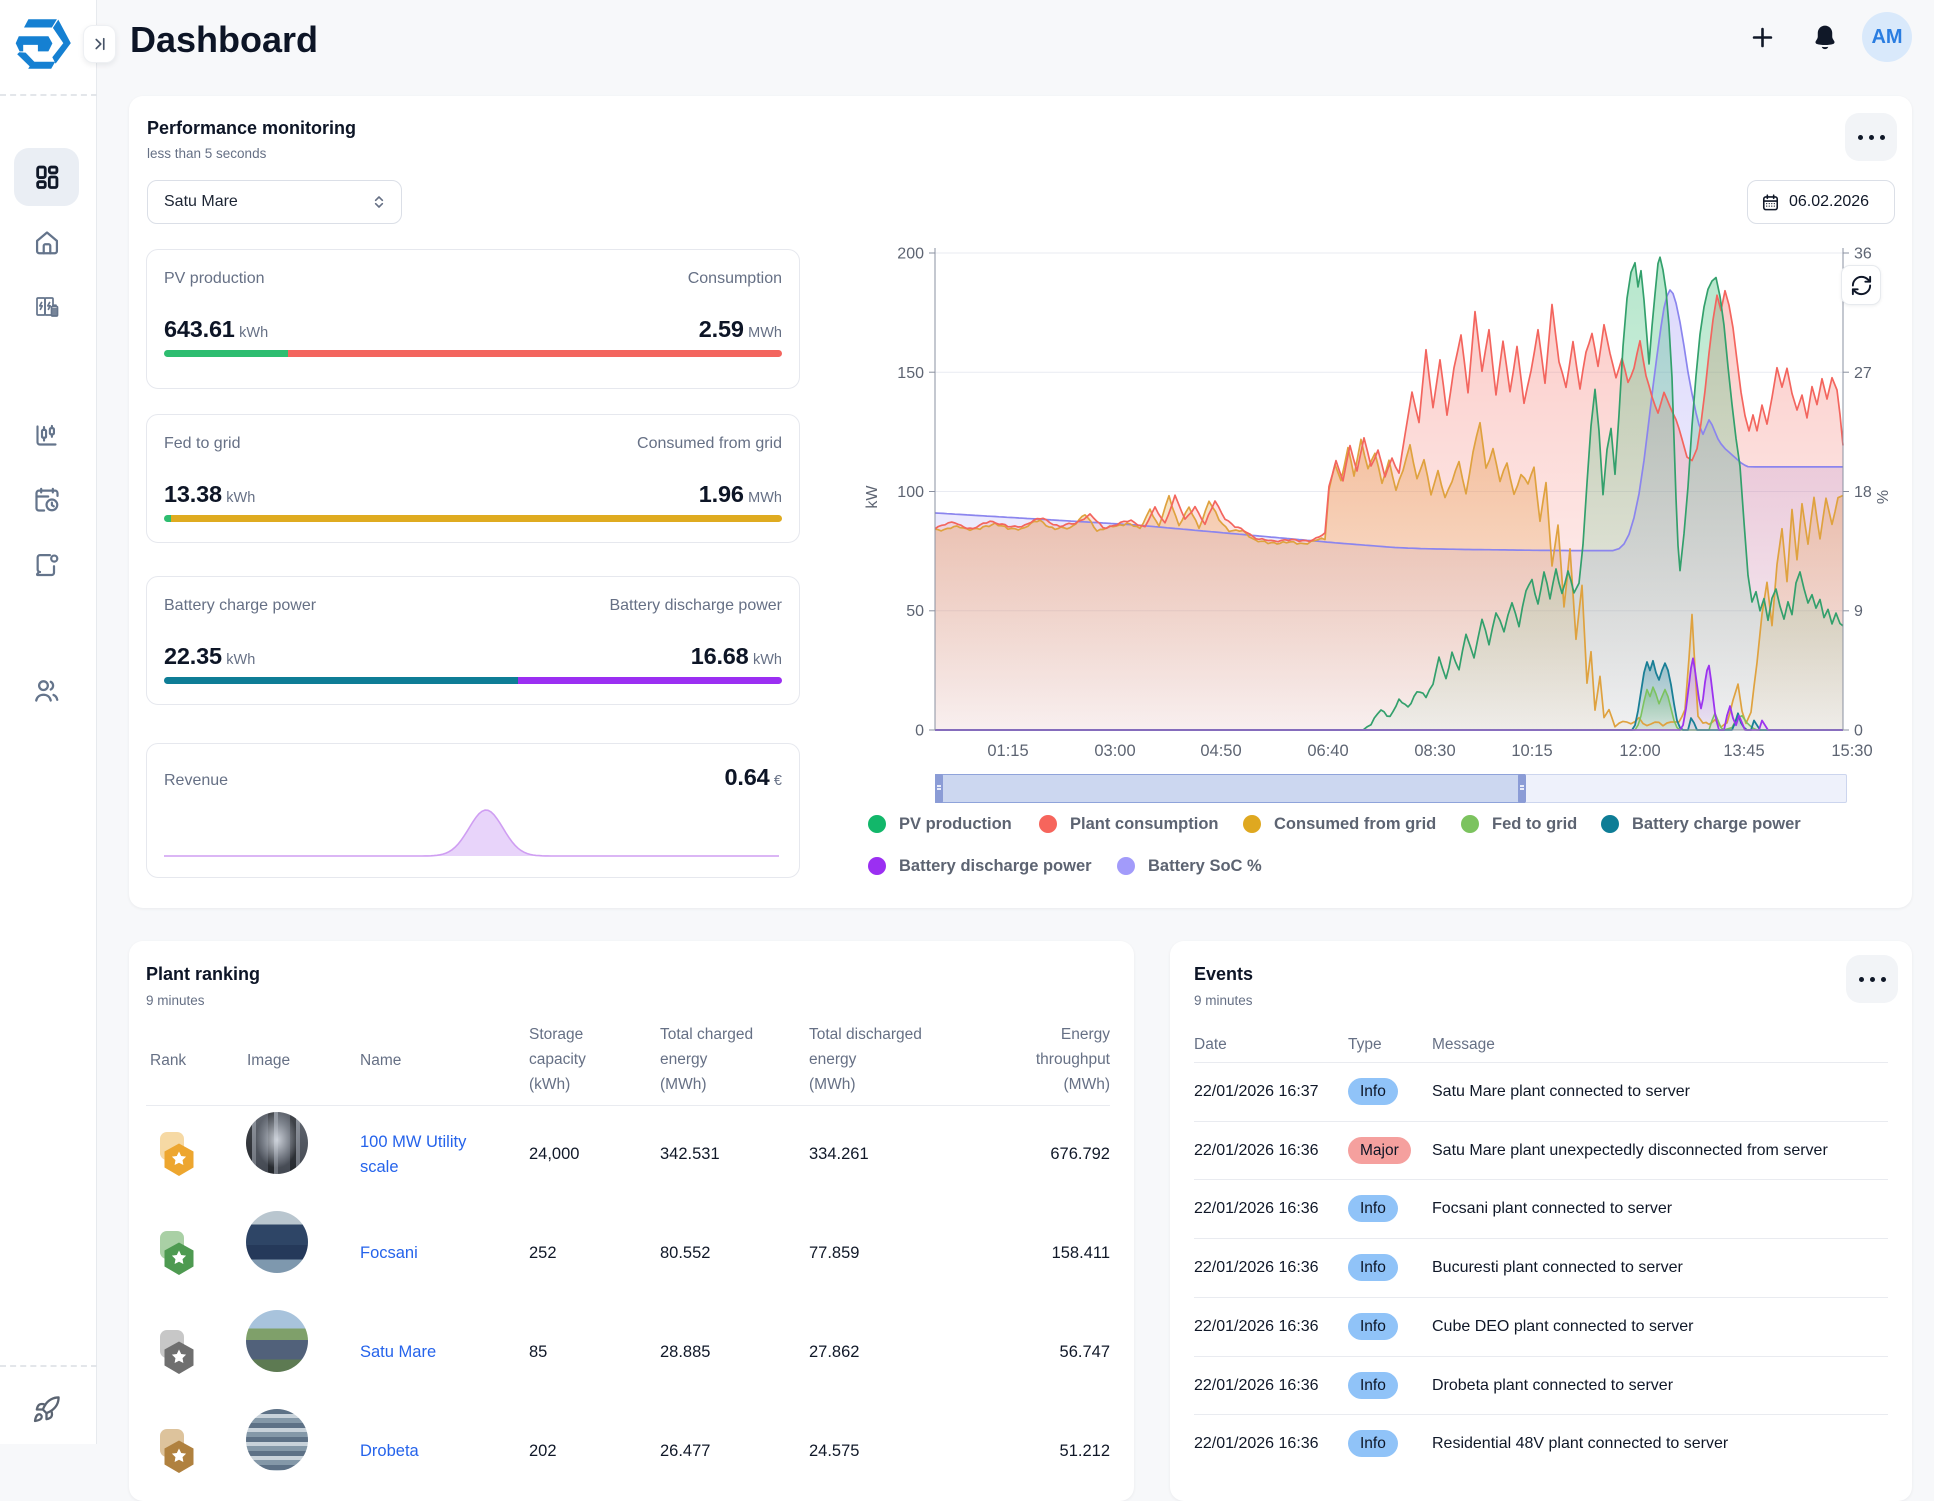  Describe the element at coordinates (915, 611) in the screenshot. I see `svg-text: 50` at that location.